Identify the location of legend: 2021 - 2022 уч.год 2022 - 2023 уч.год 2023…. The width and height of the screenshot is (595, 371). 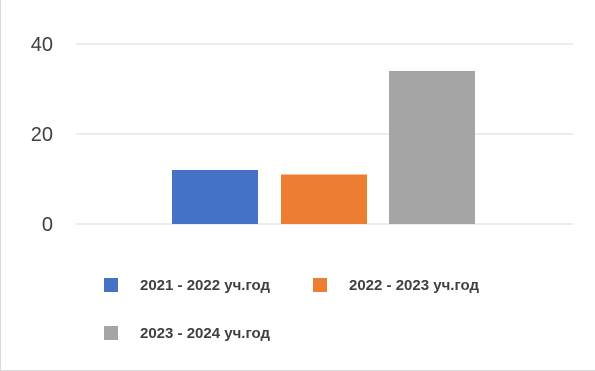
(291, 309).